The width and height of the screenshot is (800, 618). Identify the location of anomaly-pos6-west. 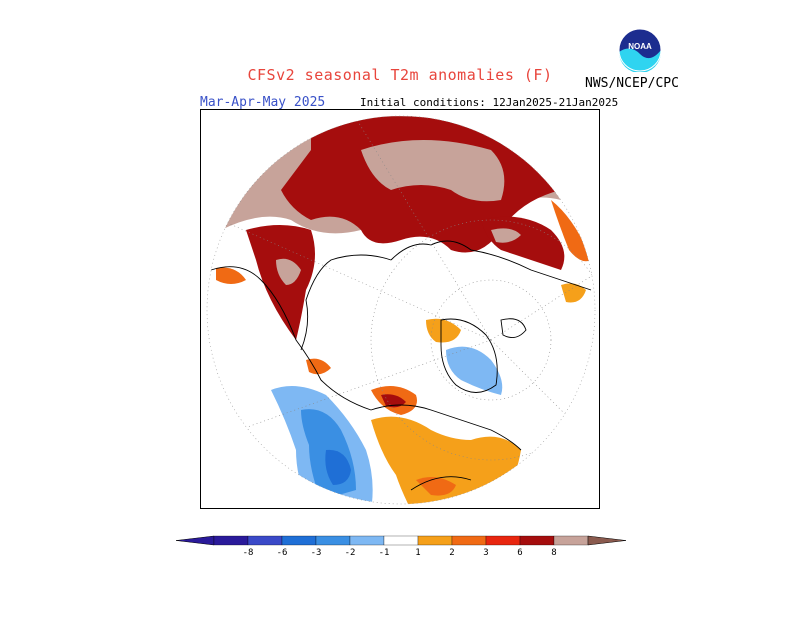
(280, 282).